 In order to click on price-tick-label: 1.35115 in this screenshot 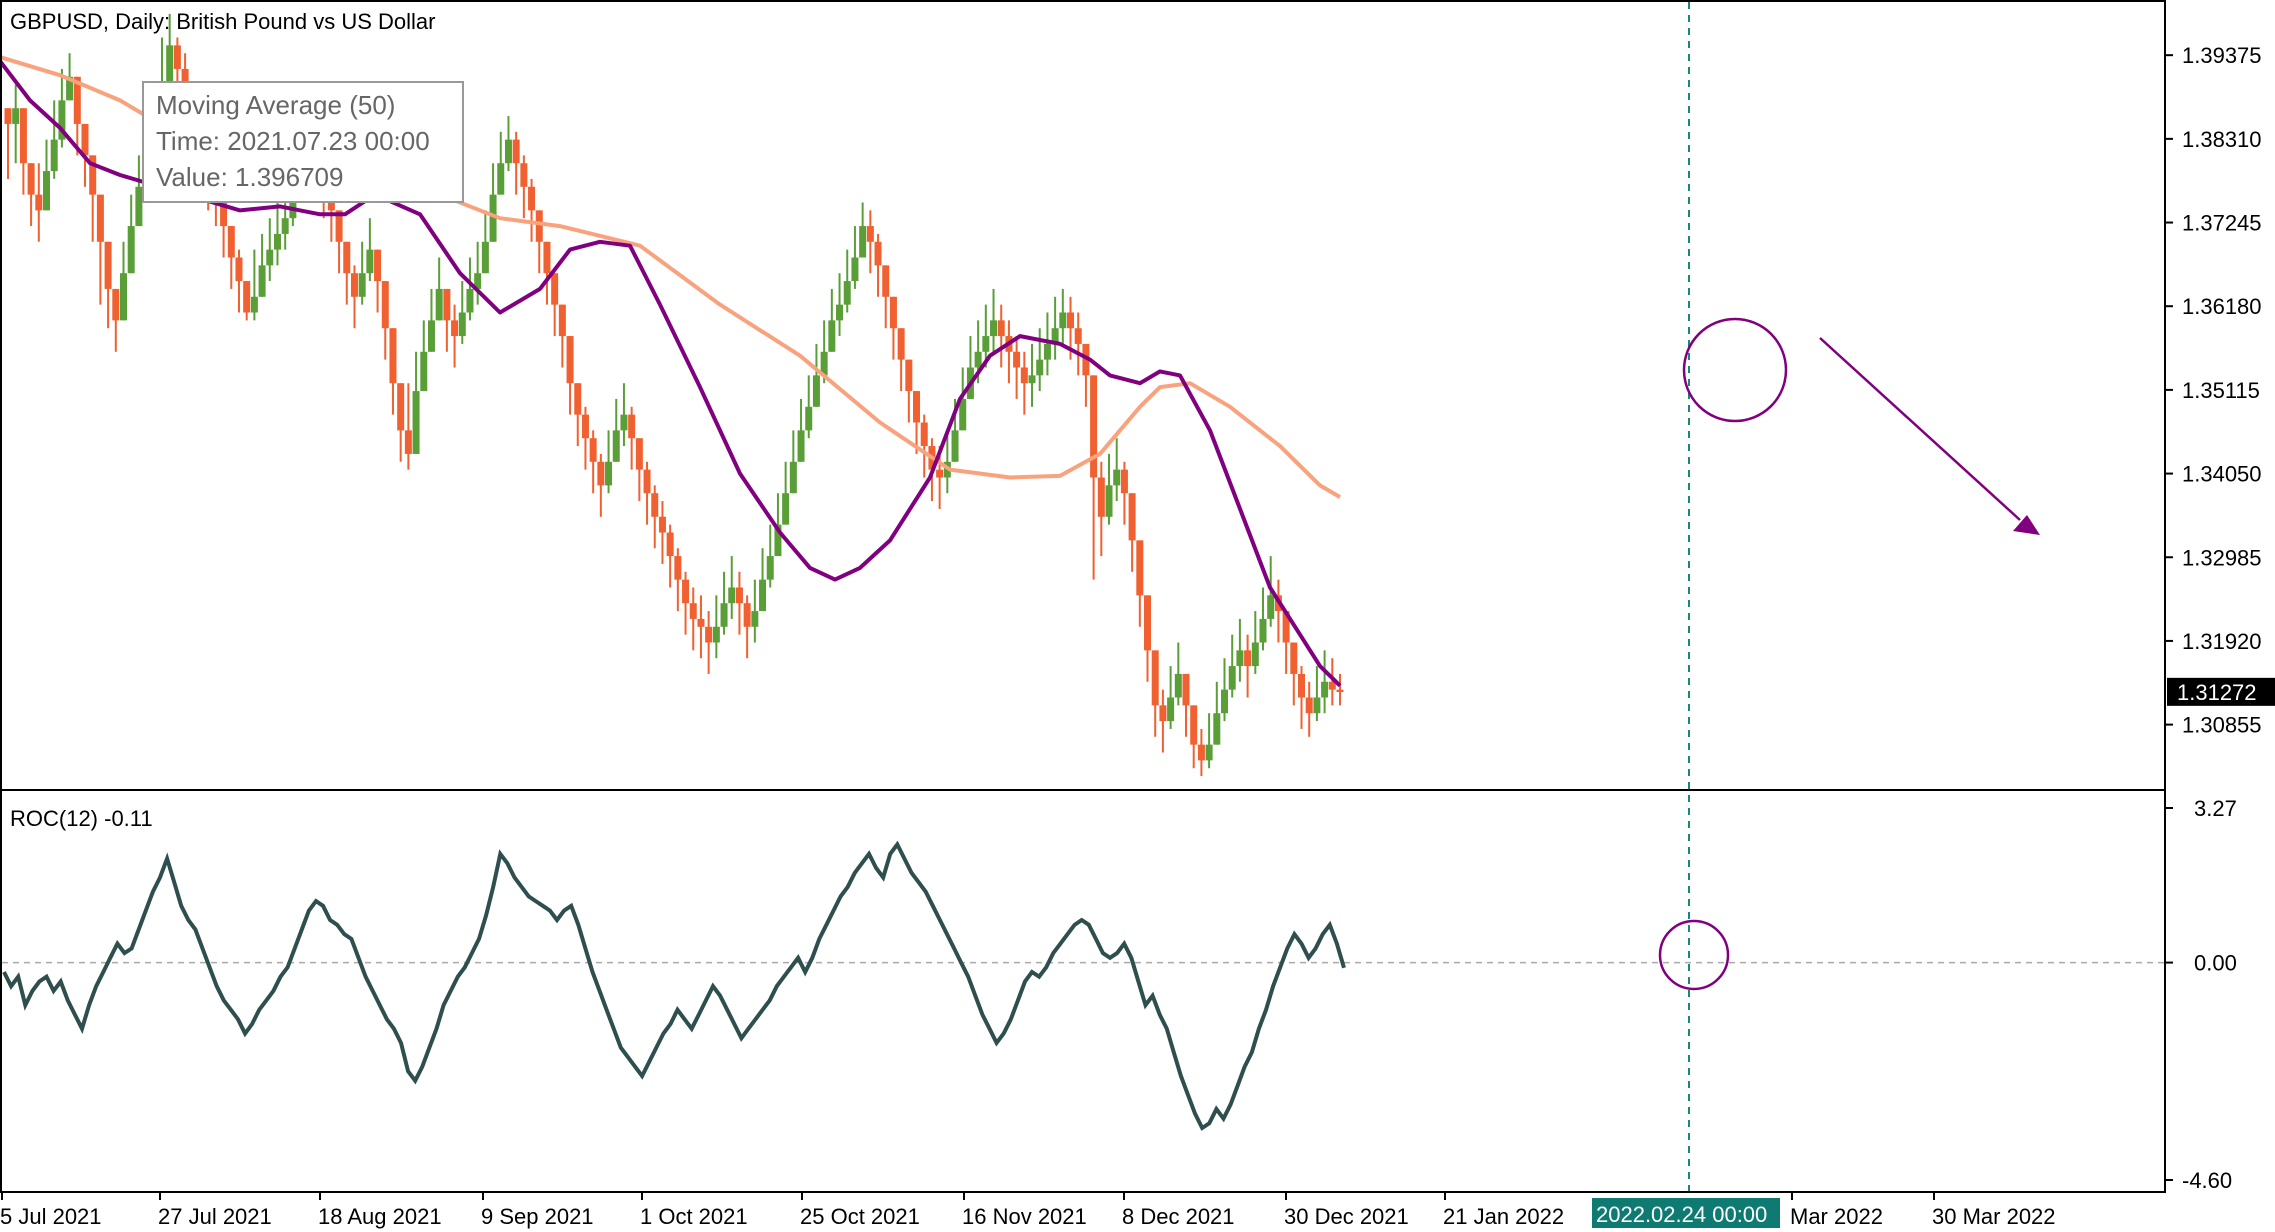, I will do `click(2221, 390)`.